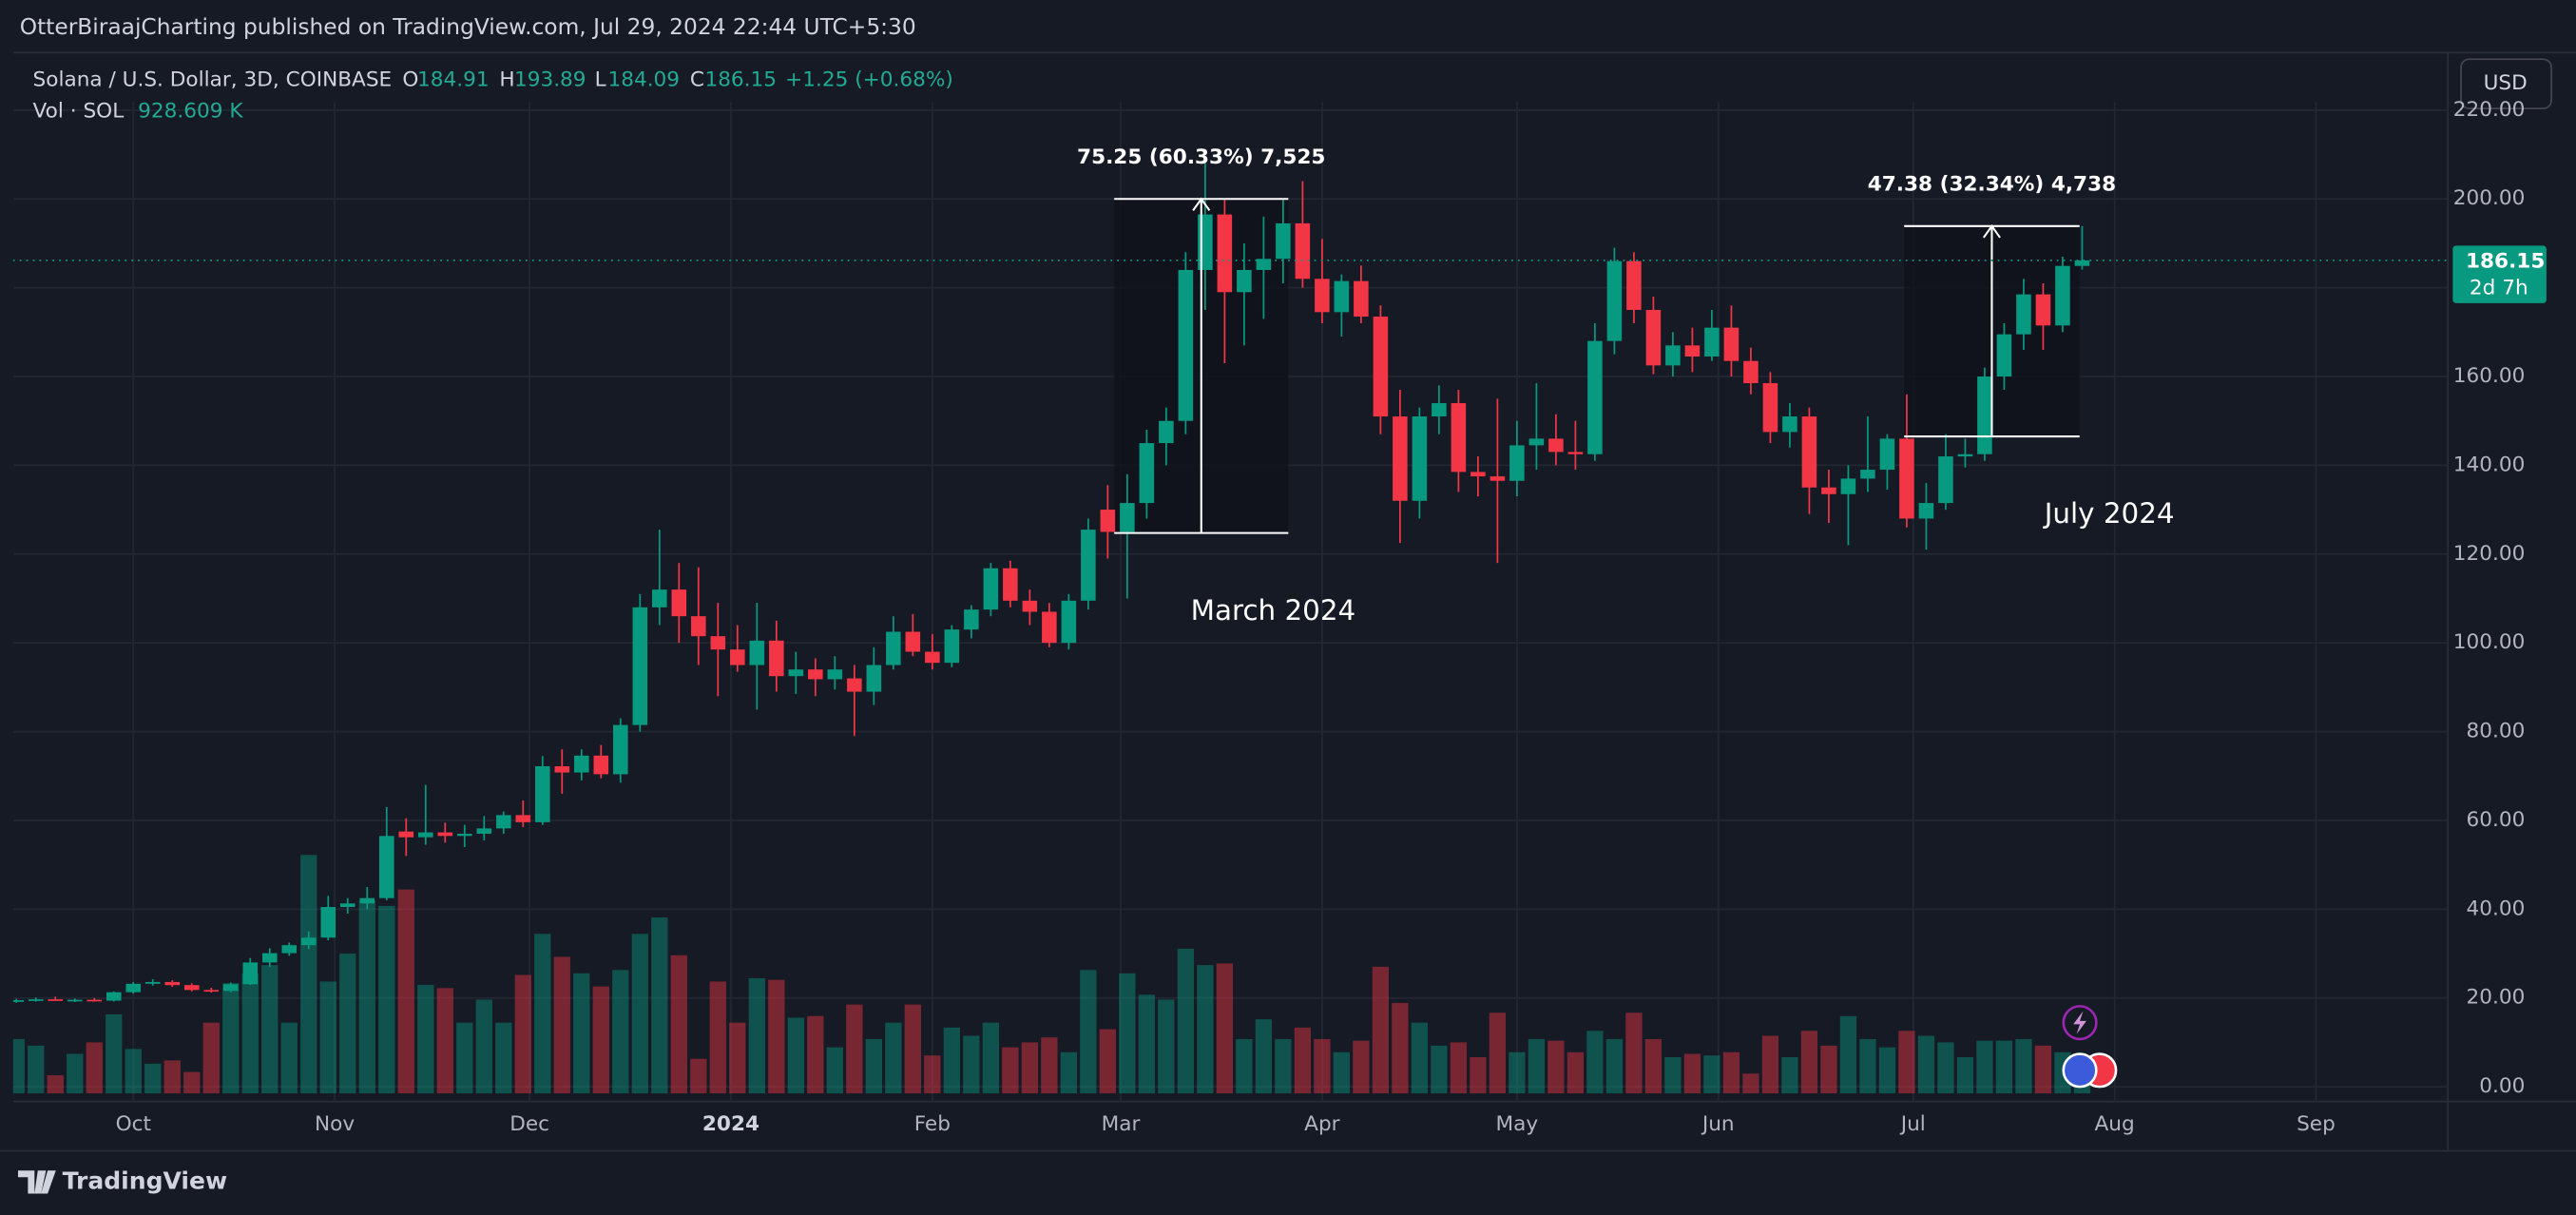 This screenshot has height=1215, width=2576. I want to click on x-tick-label: Oct, so click(133, 1124).